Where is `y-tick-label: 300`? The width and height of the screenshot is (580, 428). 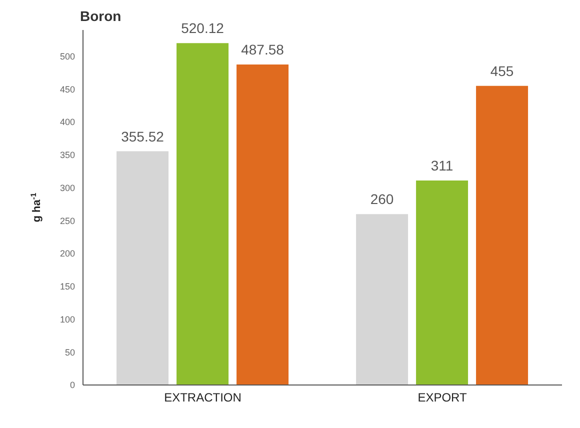
y-tick-label: 300 is located at coordinates (67, 187).